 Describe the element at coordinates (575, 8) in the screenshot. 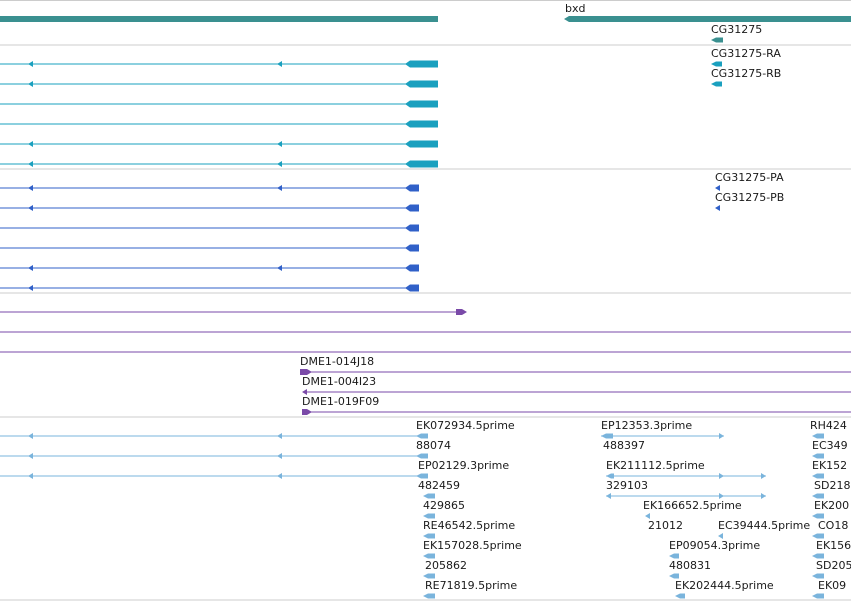

I see `gene-label-bxd: bxd` at that location.